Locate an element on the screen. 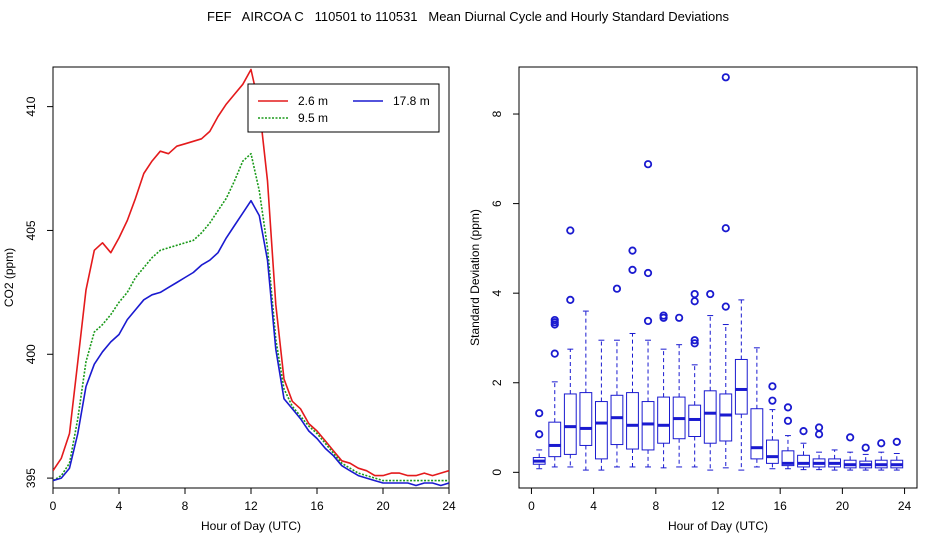  y-tick-label: 0 is located at coordinates (497, 472).